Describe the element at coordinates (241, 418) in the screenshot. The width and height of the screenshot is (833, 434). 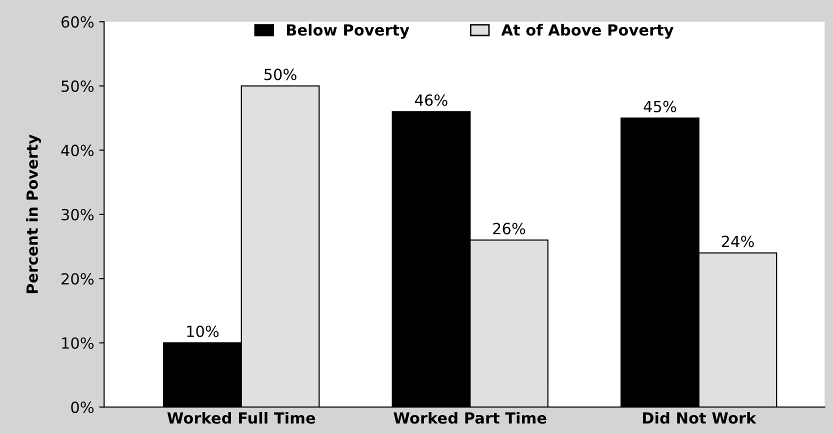
I see `x-tick-label: Worked Full Time` at that location.